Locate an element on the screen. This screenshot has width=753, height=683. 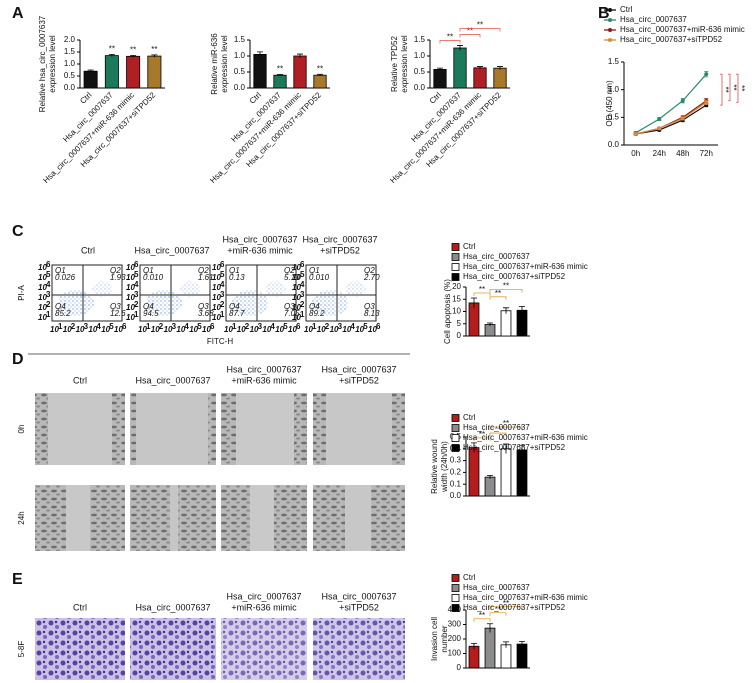
legend-label: Hsa_circ_0007637 is located at coordinates (496, 427).